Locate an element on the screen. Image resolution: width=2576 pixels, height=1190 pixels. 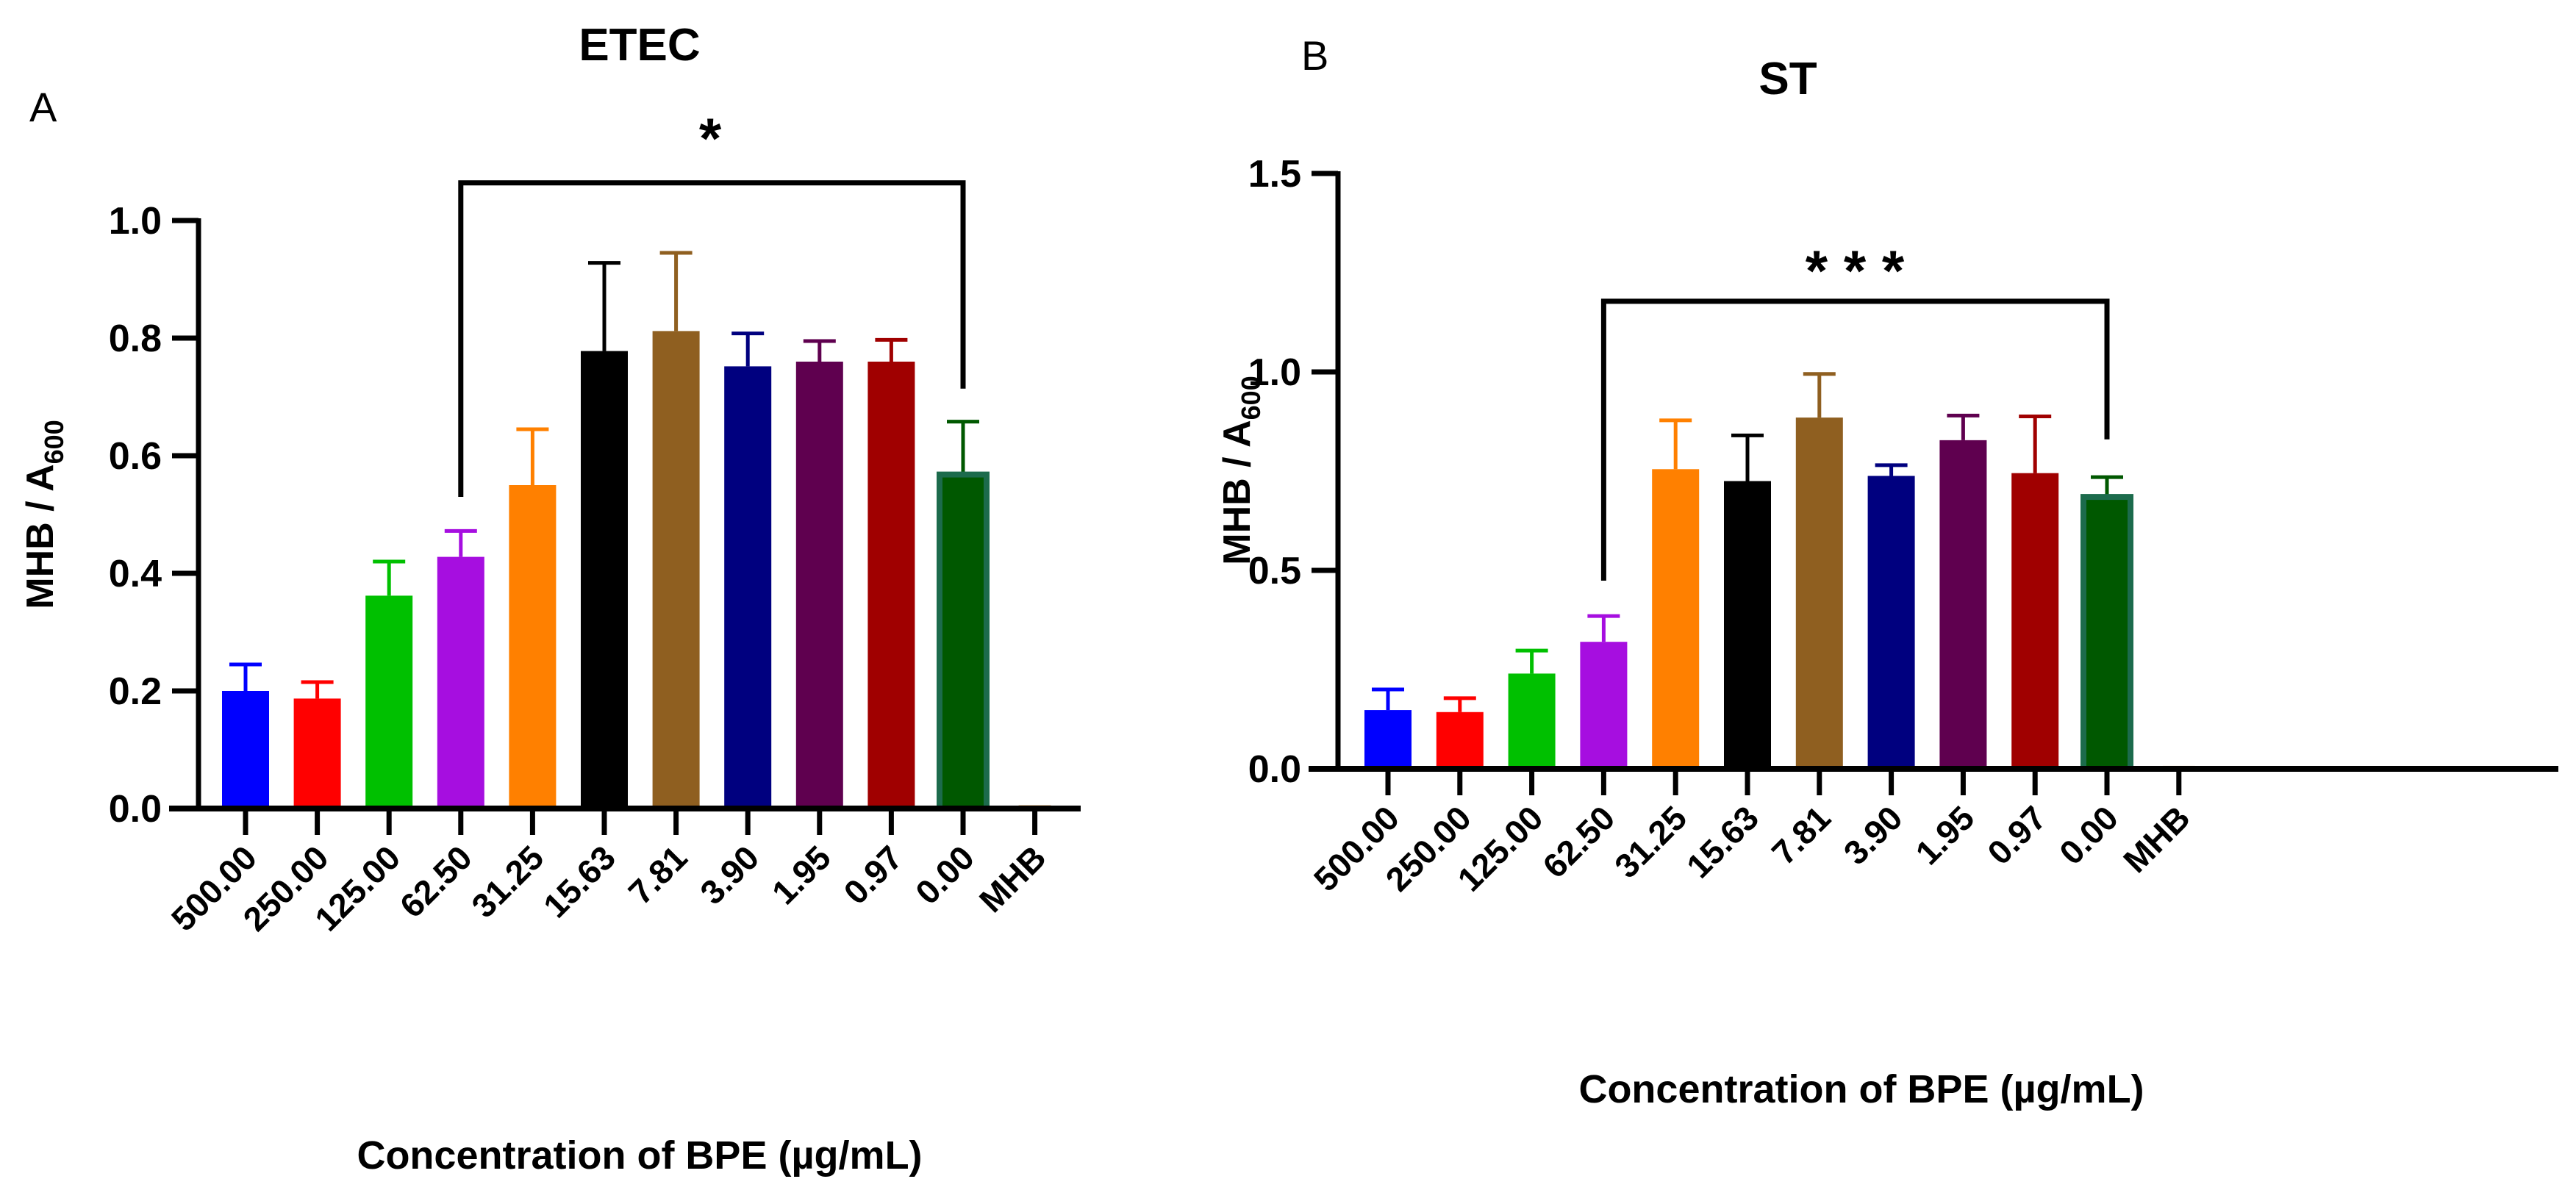
chart-title: ST is located at coordinates (1788, 79).